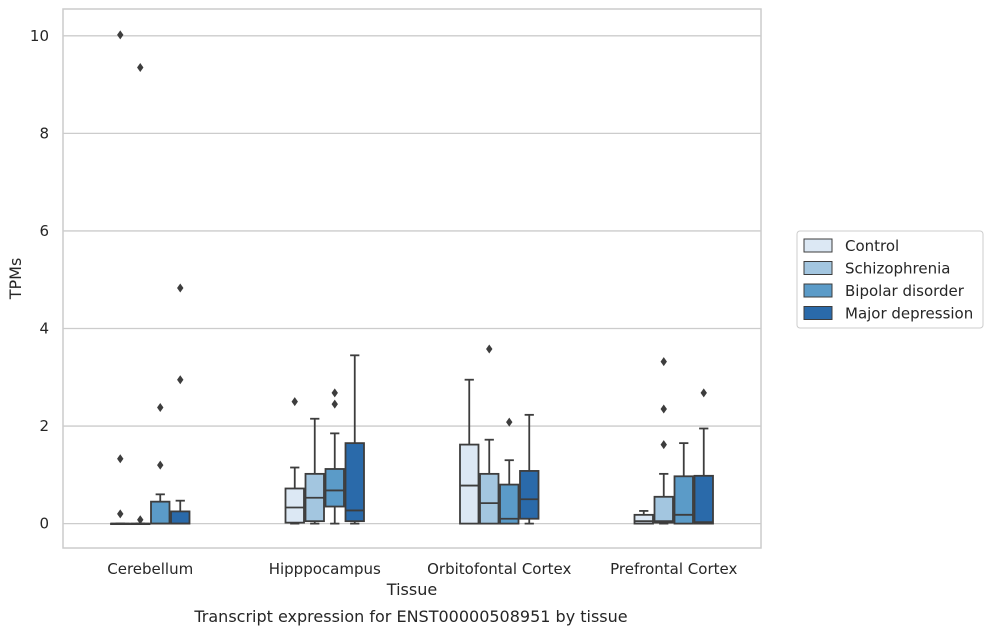 The image size is (992, 634). I want to click on x-tick-label: Hipppocampus, so click(325, 569).